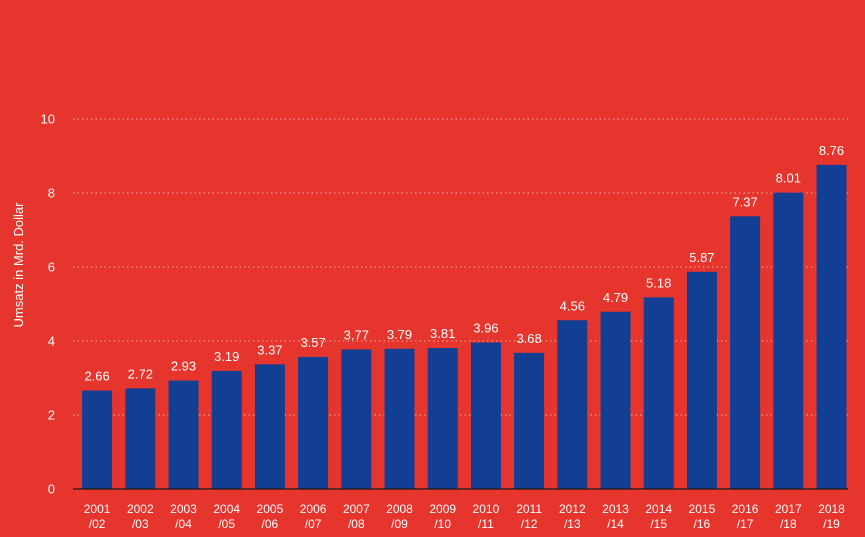 The height and width of the screenshot is (537, 865). What do you see at coordinates (140, 524) in the screenshot?
I see `x-tick-label: /03` at bounding box center [140, 524].